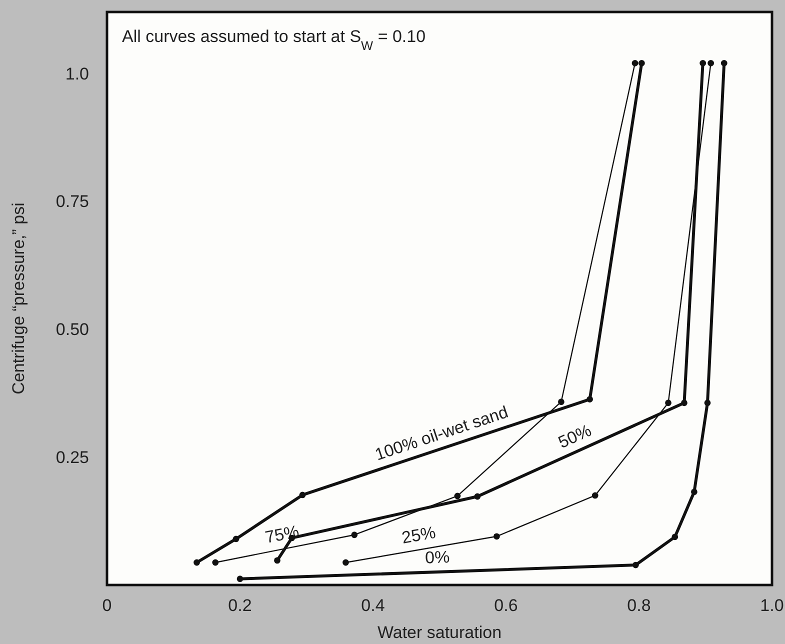 This screenshot has width=785, height=644. What do you see at coordinates (506, 605) in the screenshot?
I see `x-tick-label: 0.6` at bounding box center [506, 605].